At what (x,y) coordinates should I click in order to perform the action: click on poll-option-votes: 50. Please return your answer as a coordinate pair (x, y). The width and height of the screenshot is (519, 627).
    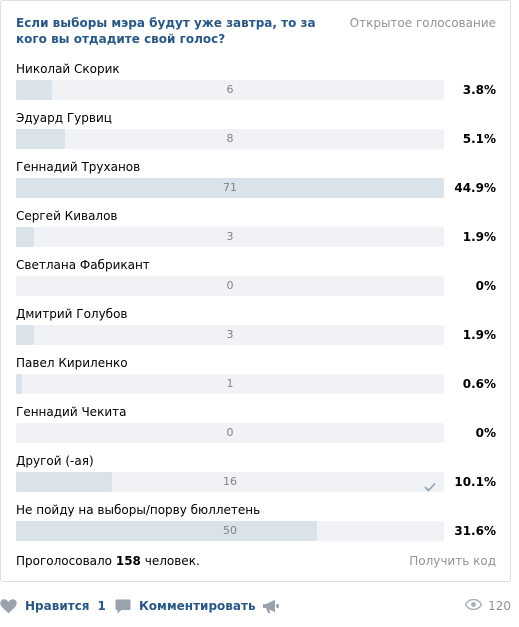
    Looking at the image, I should click on (230, 530).